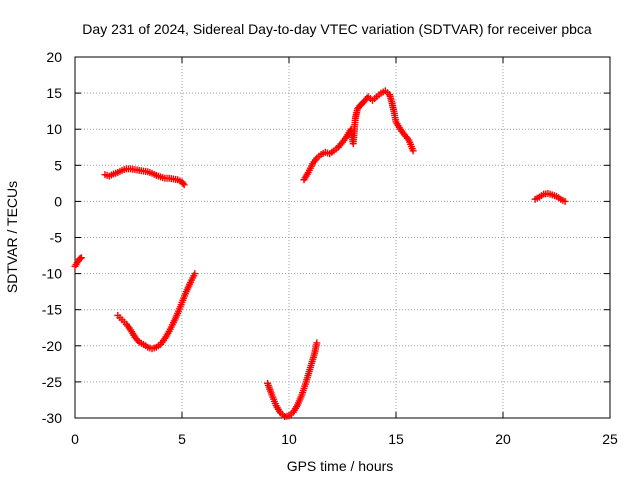 The height and width of the screenshot is (480, 640). What do you see at coordinates (503, 439) in the screenshot?
I see `x-tick-label: 20` at bounding box center [503, 439].